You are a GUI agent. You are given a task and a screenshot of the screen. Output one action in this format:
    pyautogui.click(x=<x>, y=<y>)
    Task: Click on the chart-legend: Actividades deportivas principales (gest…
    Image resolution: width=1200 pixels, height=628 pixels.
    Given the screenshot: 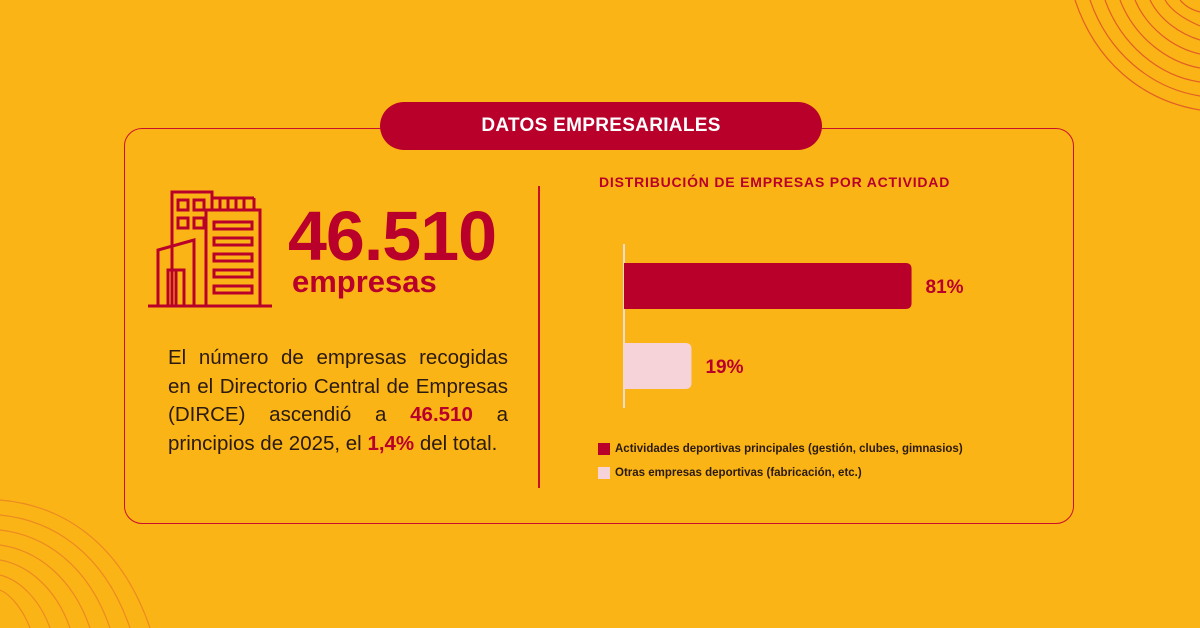 What is the action you would take?
    pyautogui.click(x=780, y=461)
    